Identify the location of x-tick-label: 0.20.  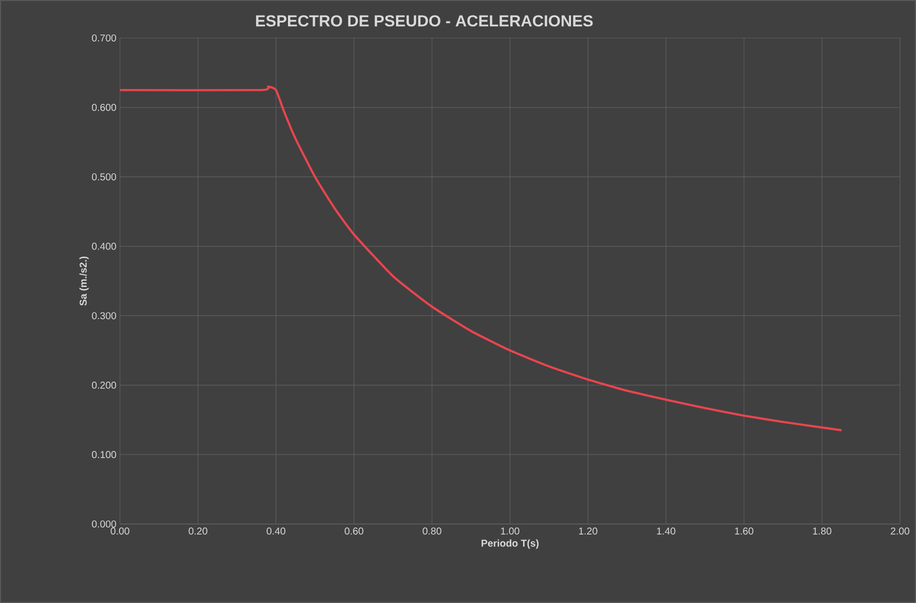
(198, 531).